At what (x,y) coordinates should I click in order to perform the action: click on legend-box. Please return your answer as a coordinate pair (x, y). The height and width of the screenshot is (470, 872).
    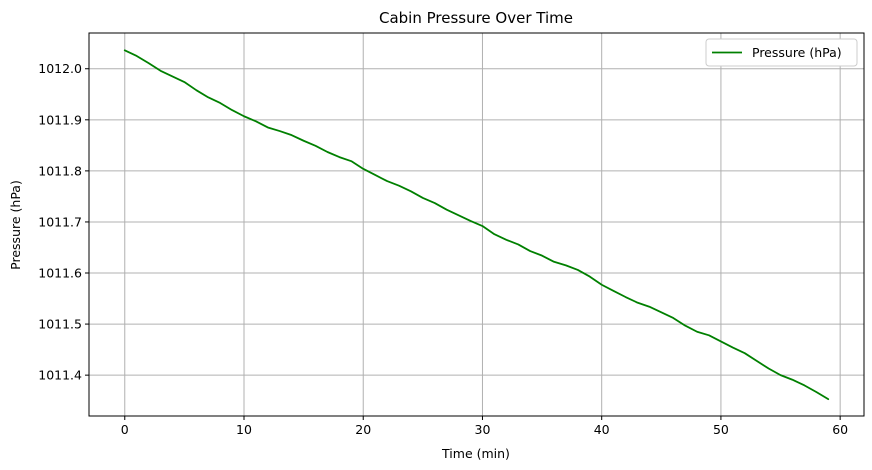
    Looking at the image, I should click on (781, 52).